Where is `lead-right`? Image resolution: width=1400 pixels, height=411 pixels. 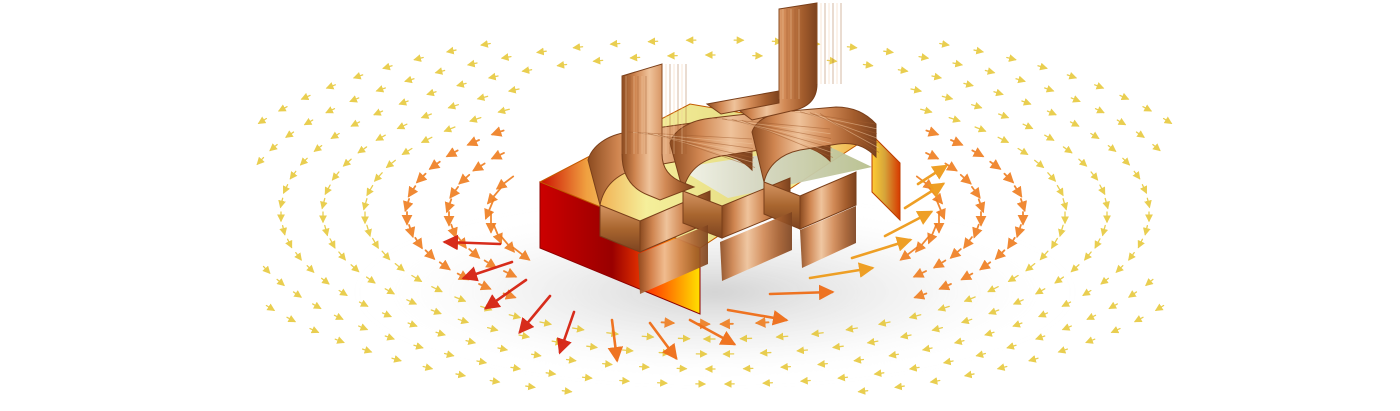 lead-right is located at coordinates (761, 61).